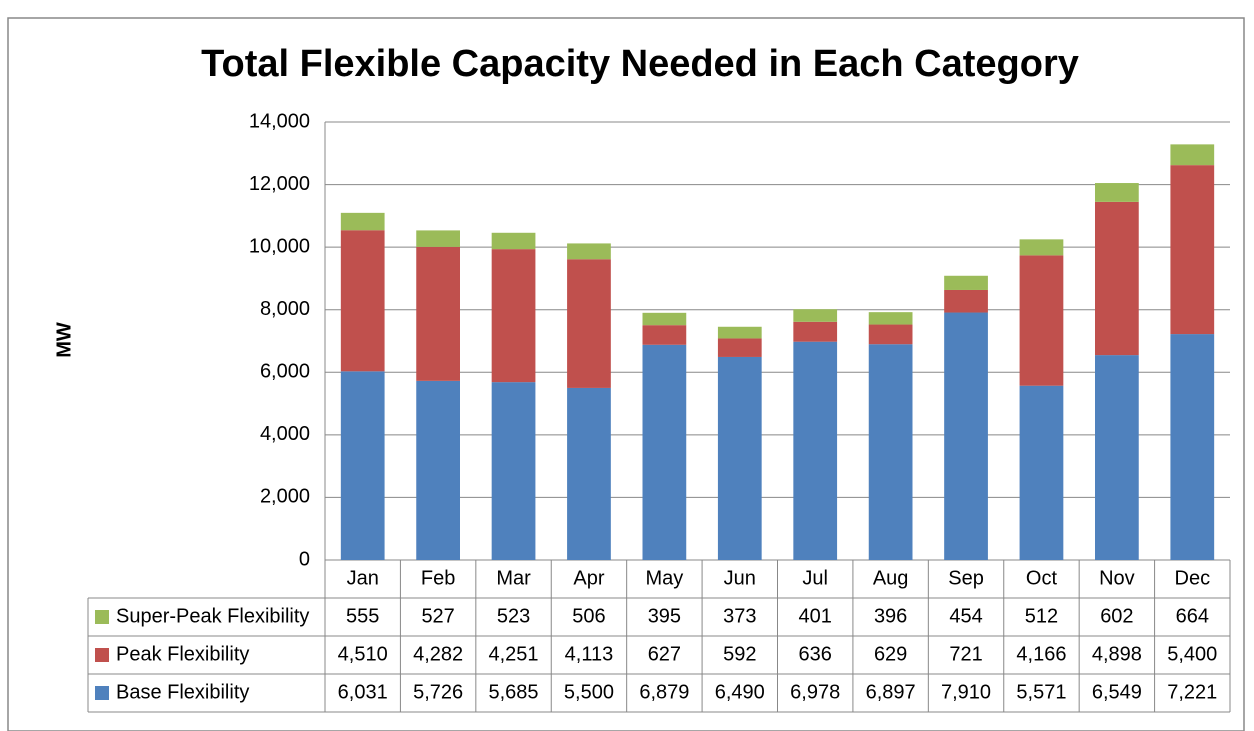  Describe the element at coordinates (438, 654) in the screenshot. I see `table-value: 4,282` at that location.